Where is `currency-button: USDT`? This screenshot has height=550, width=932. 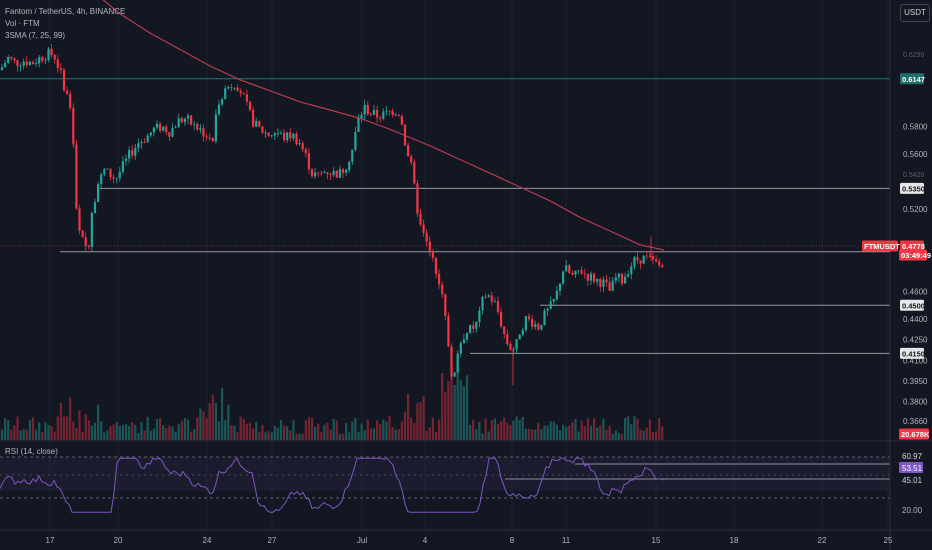 currency-button: USDT is located at coordinates (915, 13).